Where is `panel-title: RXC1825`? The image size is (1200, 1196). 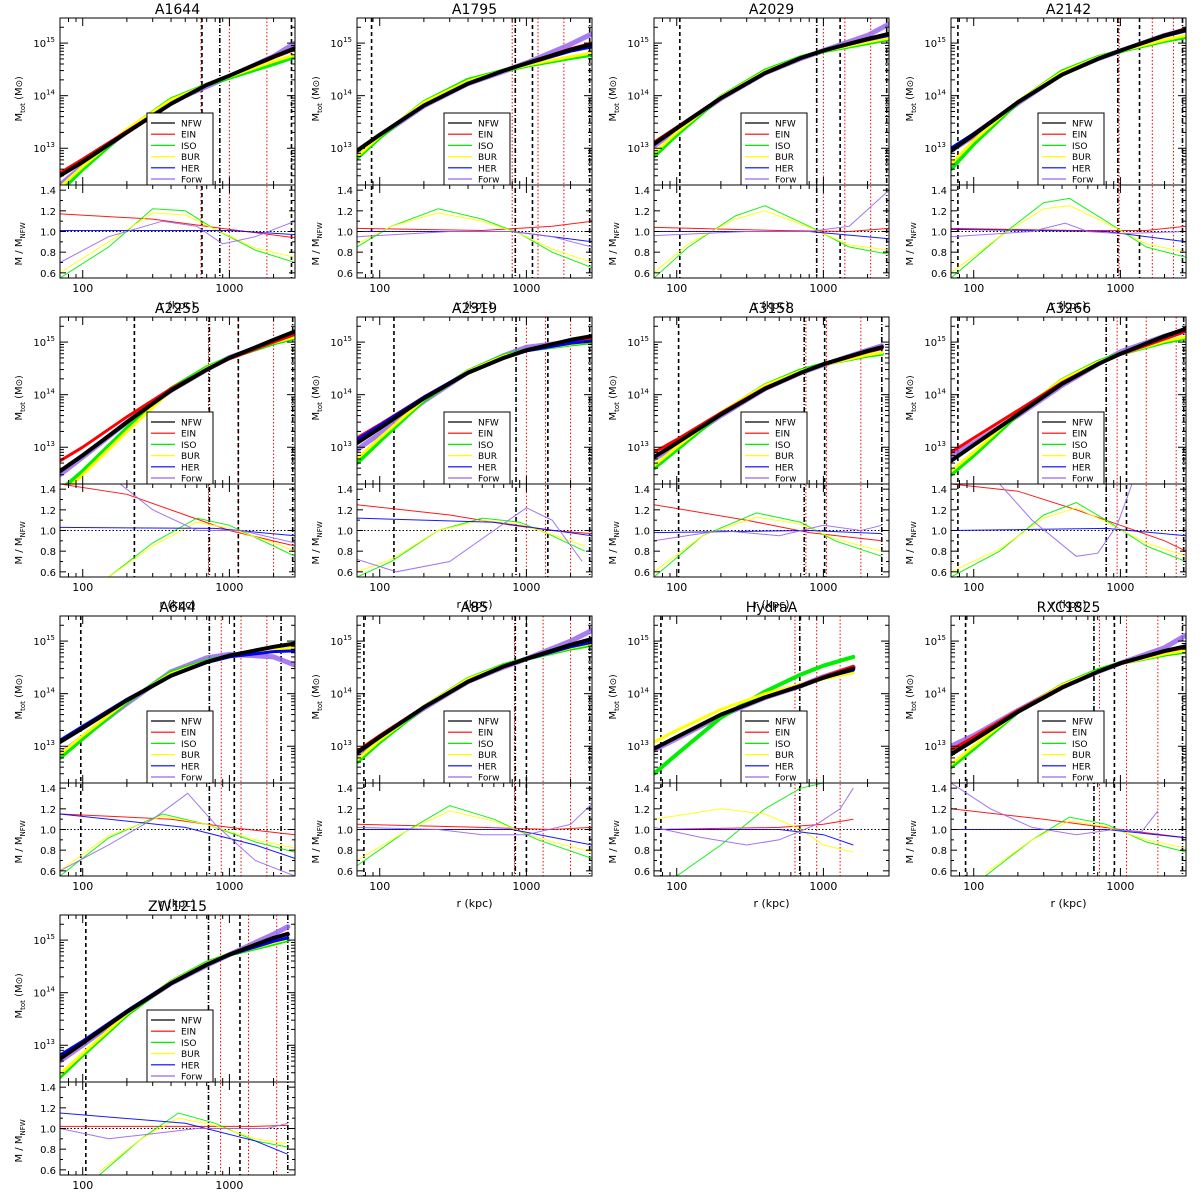
panel-title: RXC1825 is located at coordinates (1069, 608).